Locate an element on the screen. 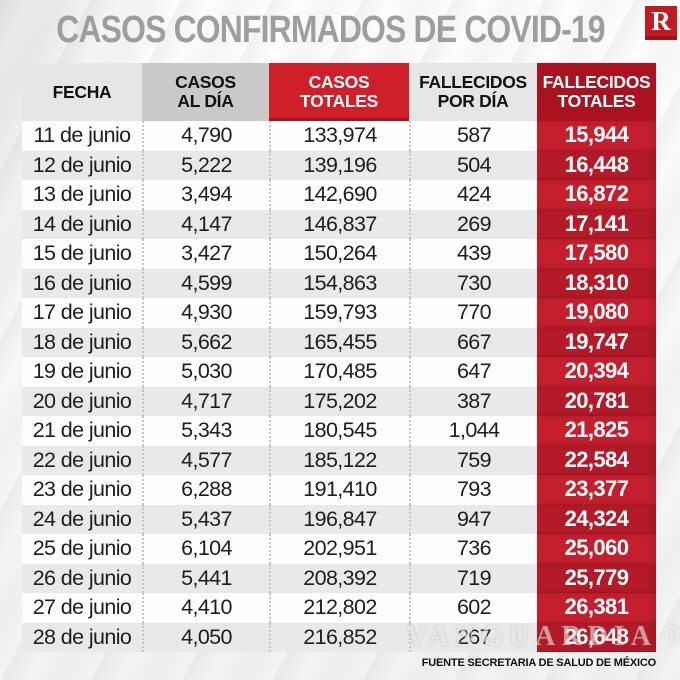 The width and height of the screenshot is (680, 680). total-cases-cell: 133,974 is located at coordinates (339, 136).